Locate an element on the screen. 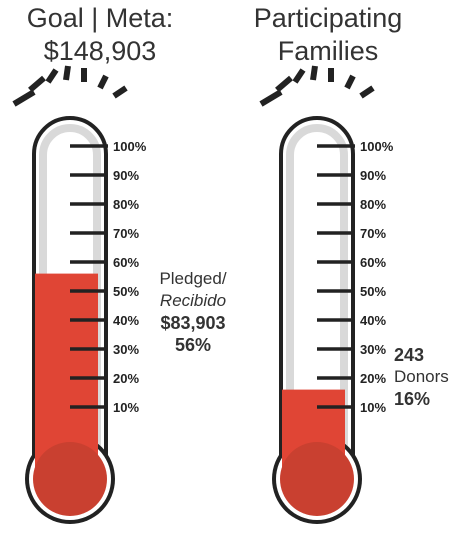 This screenshot has width=466, height=543. donors-label: Donors is located at coordinates (421, 376).